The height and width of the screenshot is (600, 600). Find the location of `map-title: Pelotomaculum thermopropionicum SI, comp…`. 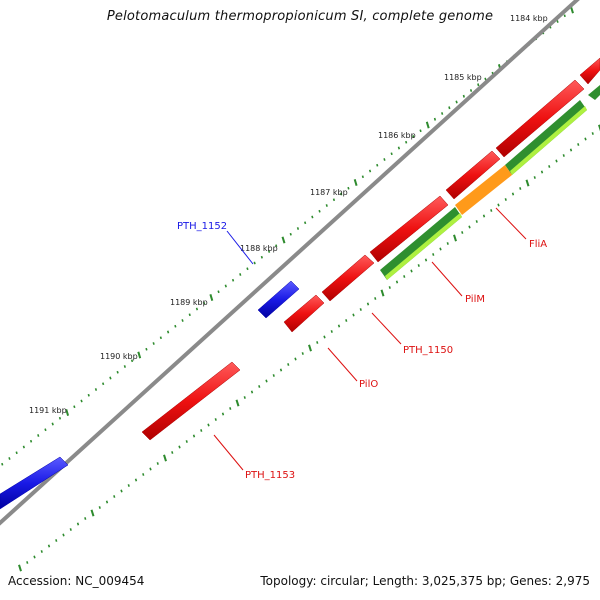

map-title: Pelotomaculum thermopropionicum SI, comp… is located at coordinates (300, 16).